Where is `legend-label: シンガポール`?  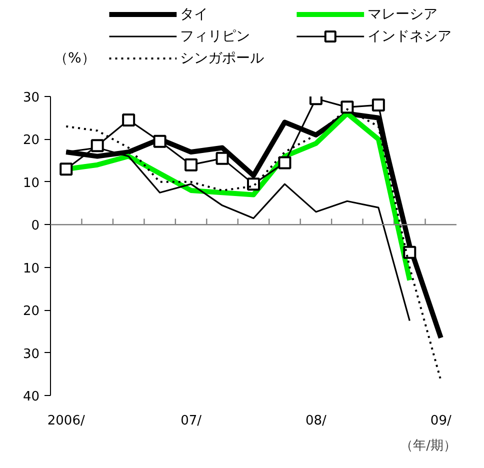
legend-label: シンガポール is located at coordinates (222, 58).